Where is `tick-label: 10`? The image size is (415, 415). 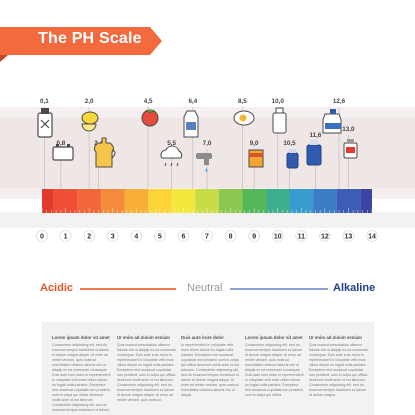 tick-label: 10 is located at coordinates (278, 237).